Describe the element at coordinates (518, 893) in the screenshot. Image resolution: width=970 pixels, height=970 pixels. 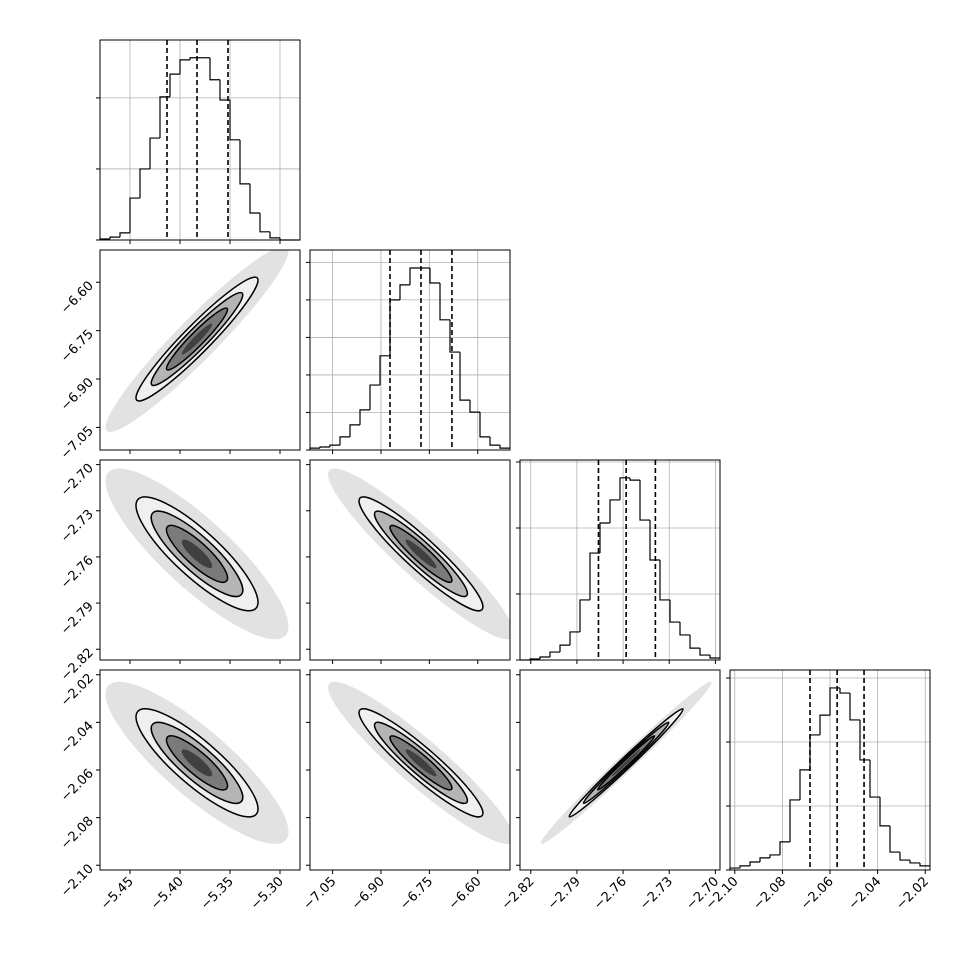
I see `x-tick-label: −2.82` at that location.